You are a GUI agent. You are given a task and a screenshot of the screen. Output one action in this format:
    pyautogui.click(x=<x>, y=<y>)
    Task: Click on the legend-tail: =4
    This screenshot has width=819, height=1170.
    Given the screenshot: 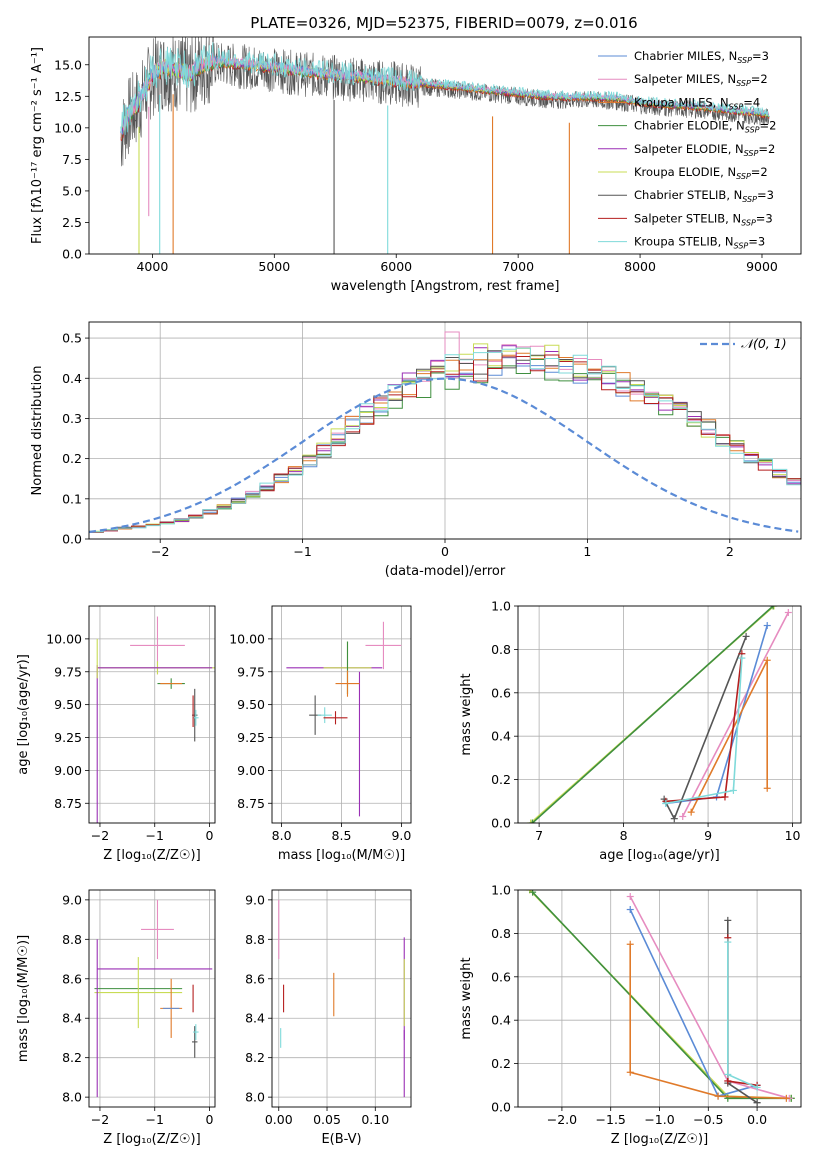 What is the action you would take?
    pyautogui.click(x=751, y=102)
    